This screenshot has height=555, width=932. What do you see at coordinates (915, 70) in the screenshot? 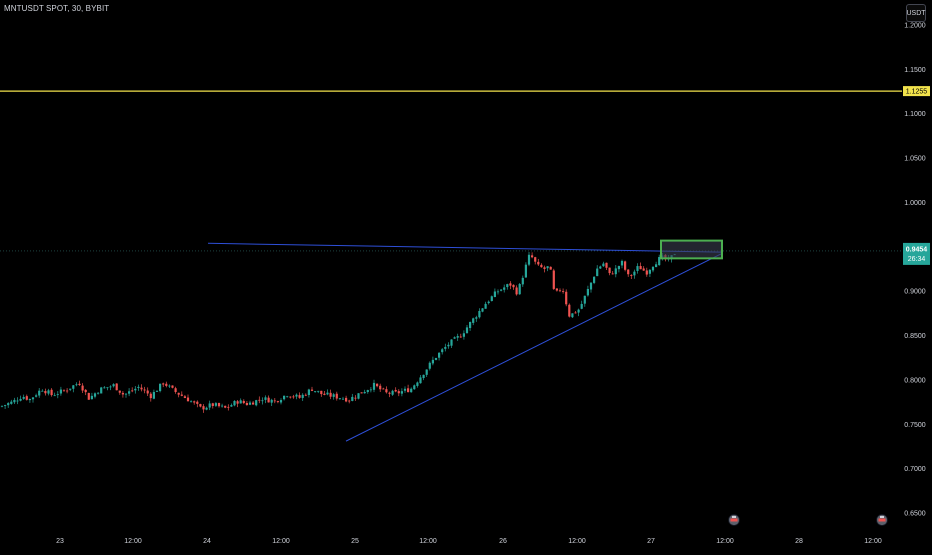
I see `y-tick-label: 1.1500` at bounding box center [915, 70].